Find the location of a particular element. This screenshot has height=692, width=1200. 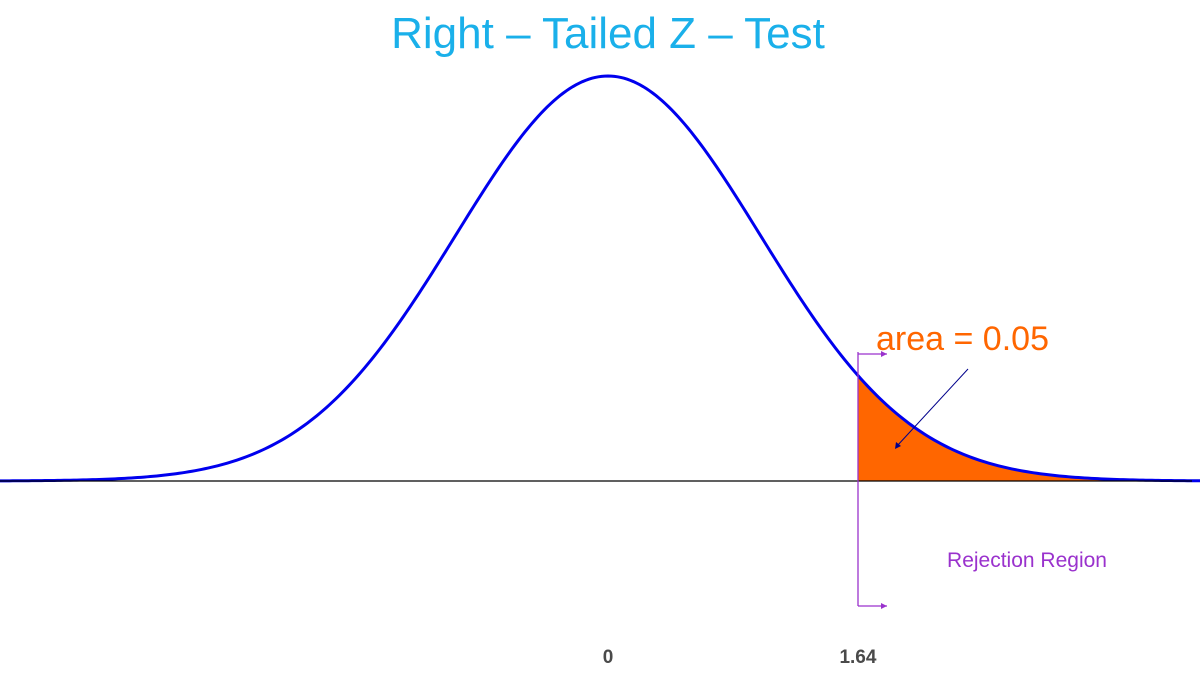

chart-title: Right – Tailed Z – Test is located at coordinates (608, 33).